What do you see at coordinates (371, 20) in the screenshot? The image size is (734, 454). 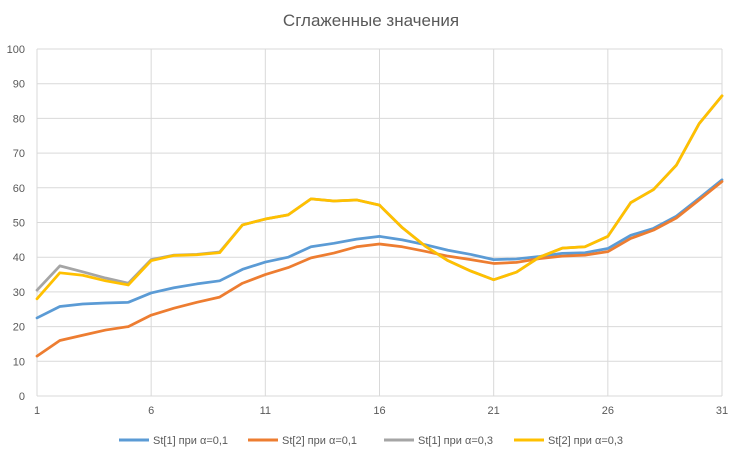 I see `chart-title: Сглаженные значения` at bounding box center [371, 20].